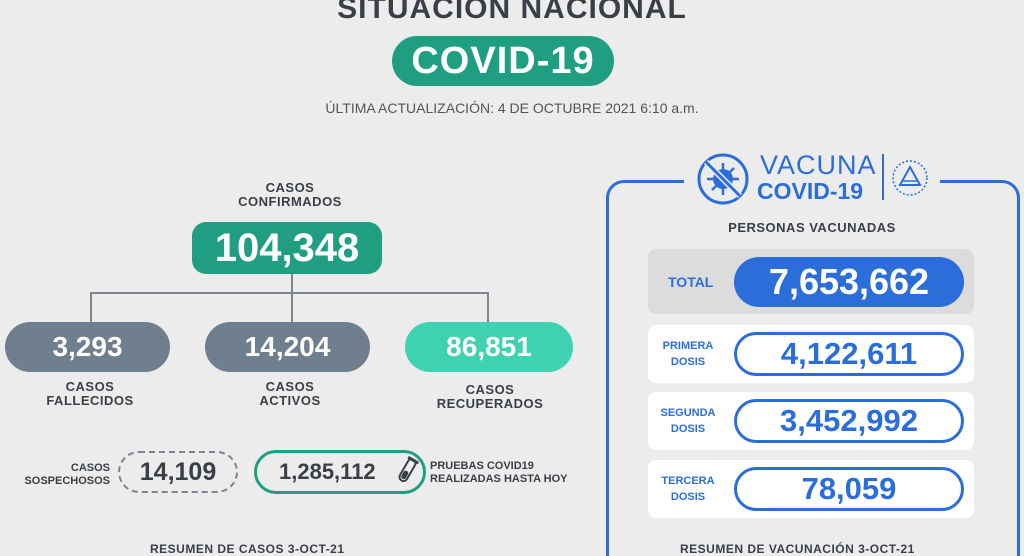 The image size is (1024, 556). Describe the element at coordinates (290, 400) in the screenshot. I see `active-label-line2: ACTIVOS` at that location.